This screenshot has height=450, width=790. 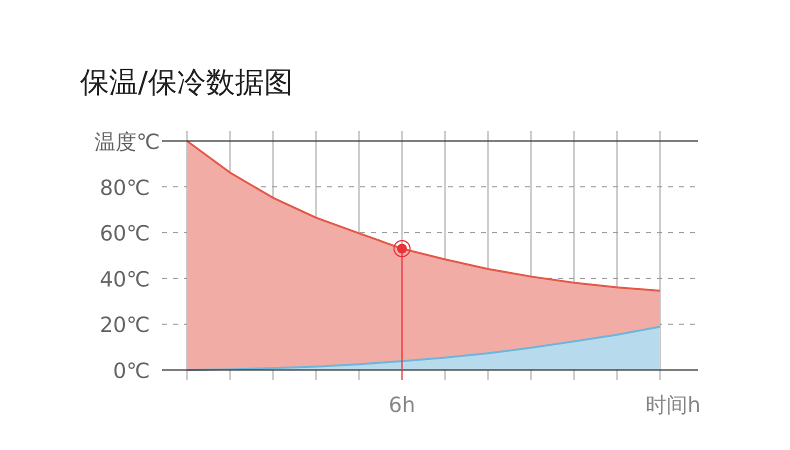 I want to click on chart-title: 保温/保冷数据图, so click(x=186, y=82).